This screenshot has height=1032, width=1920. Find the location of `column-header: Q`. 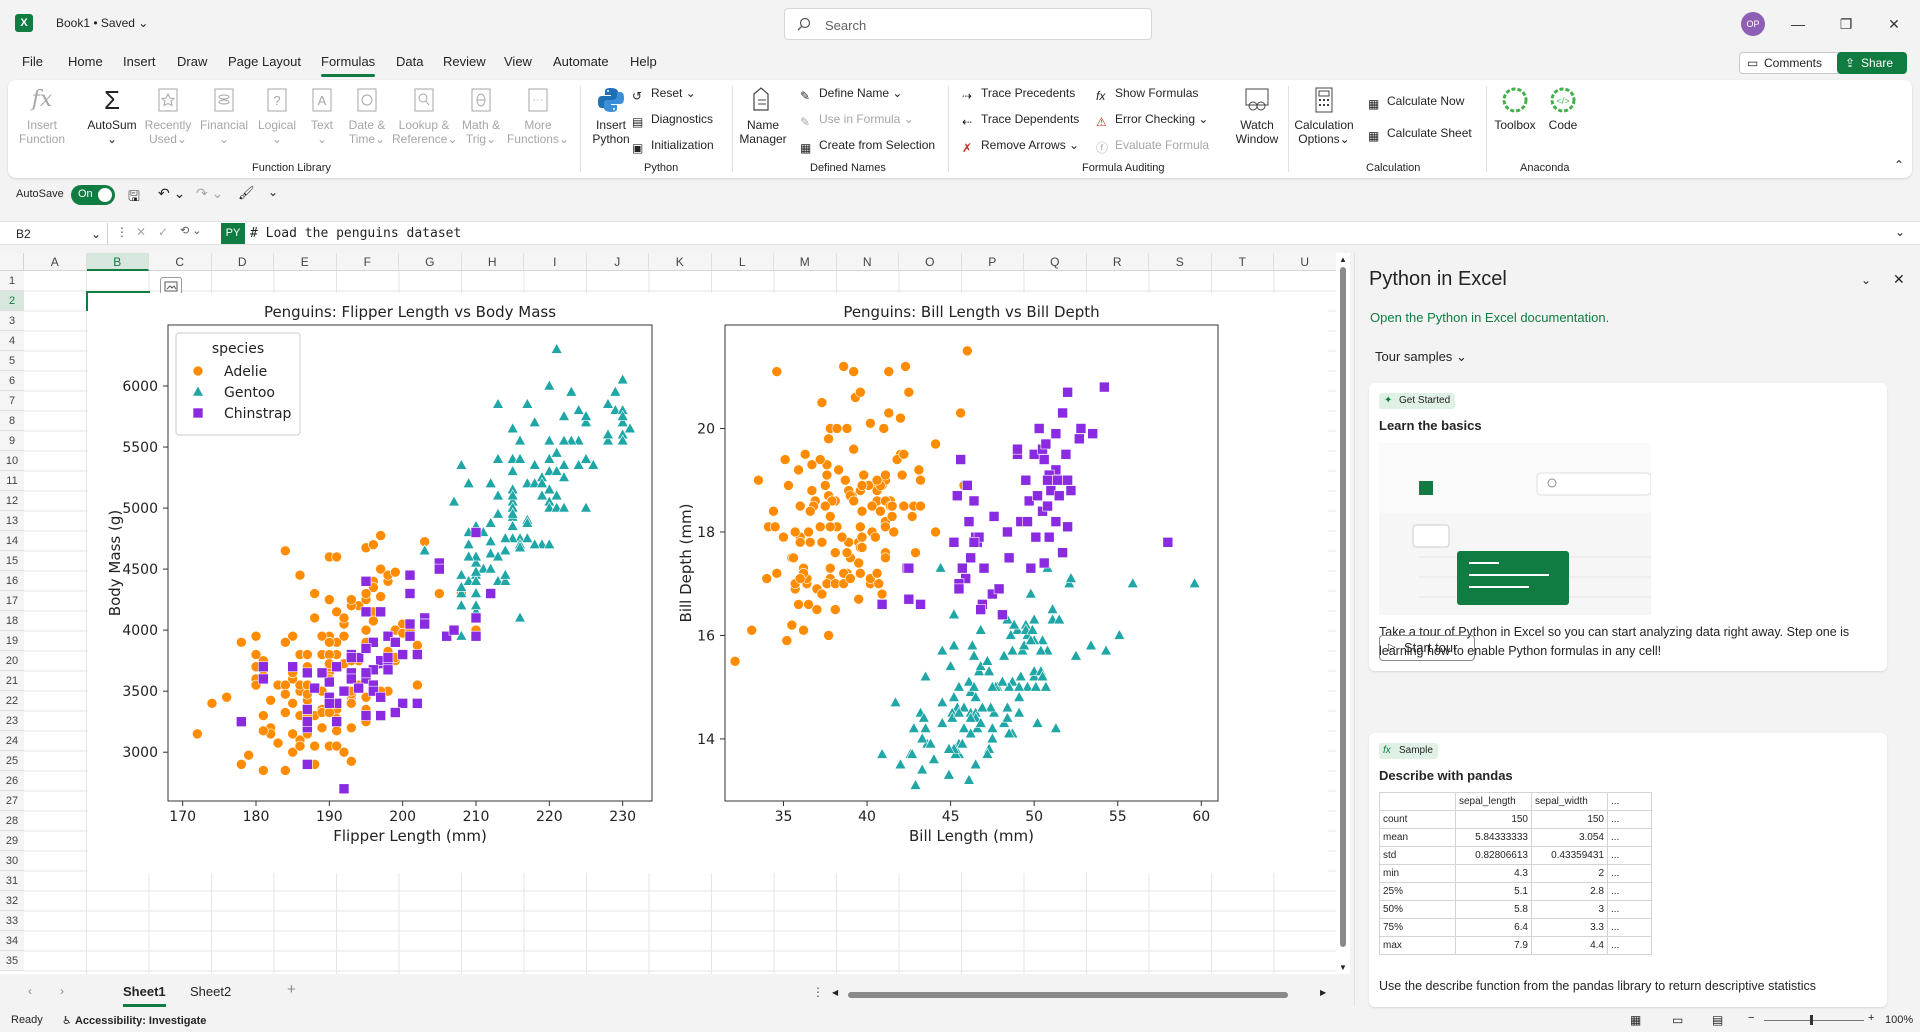

column-header: Q is located at coordinates (1055, 262).